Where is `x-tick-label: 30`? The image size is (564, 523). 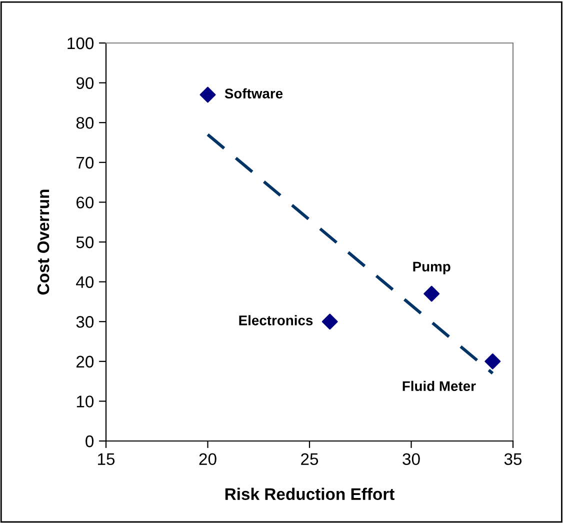 x-tick-label: 30 is located at coordinates (411, 459).